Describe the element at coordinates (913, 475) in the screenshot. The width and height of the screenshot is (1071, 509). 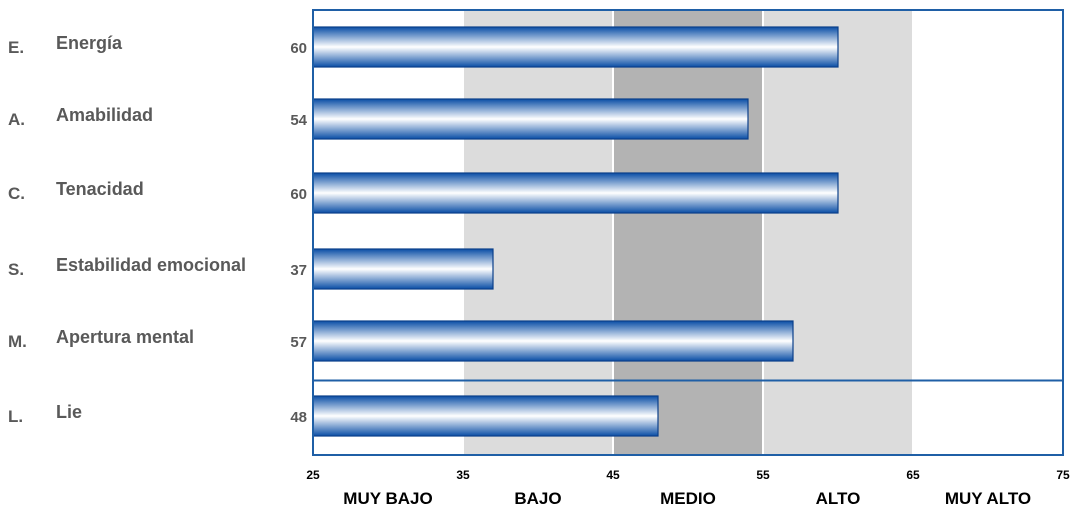
I see `x-tick-label: 65` at that location.